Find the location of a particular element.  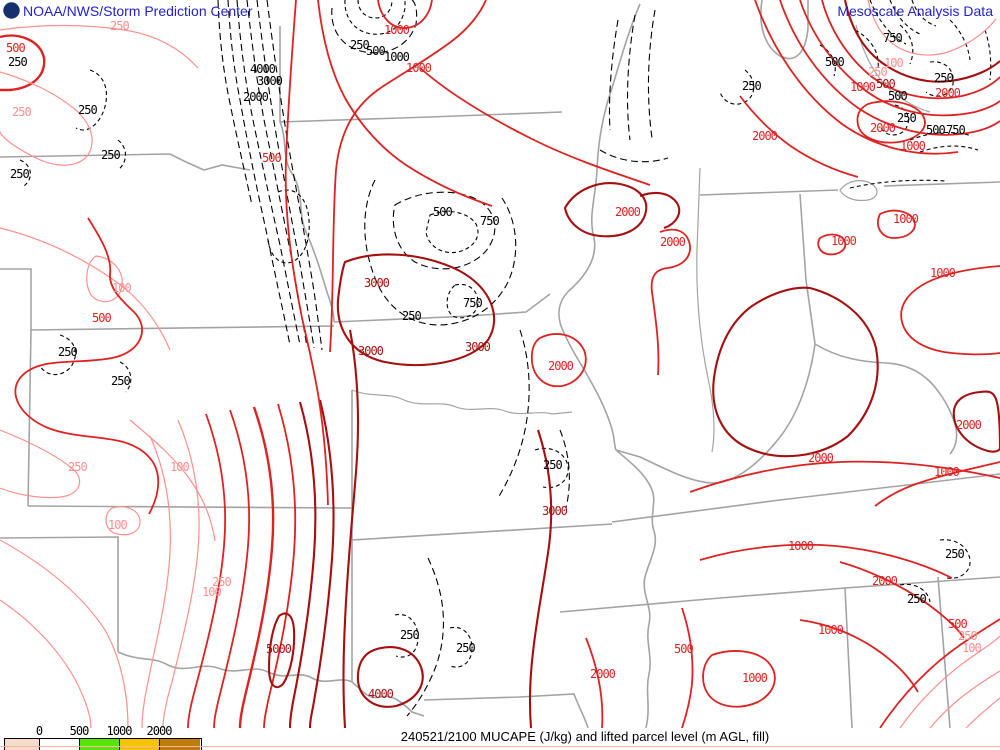

legend-tick-labels: 0 500 1000 2000 is located at coordinates (110, 731).